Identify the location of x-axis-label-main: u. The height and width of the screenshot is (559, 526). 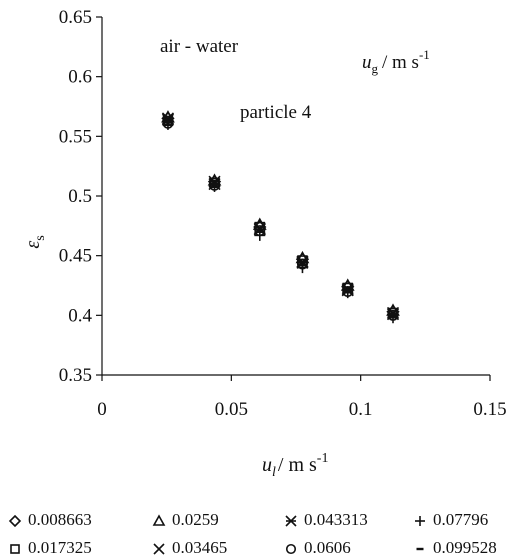
(267, 465).